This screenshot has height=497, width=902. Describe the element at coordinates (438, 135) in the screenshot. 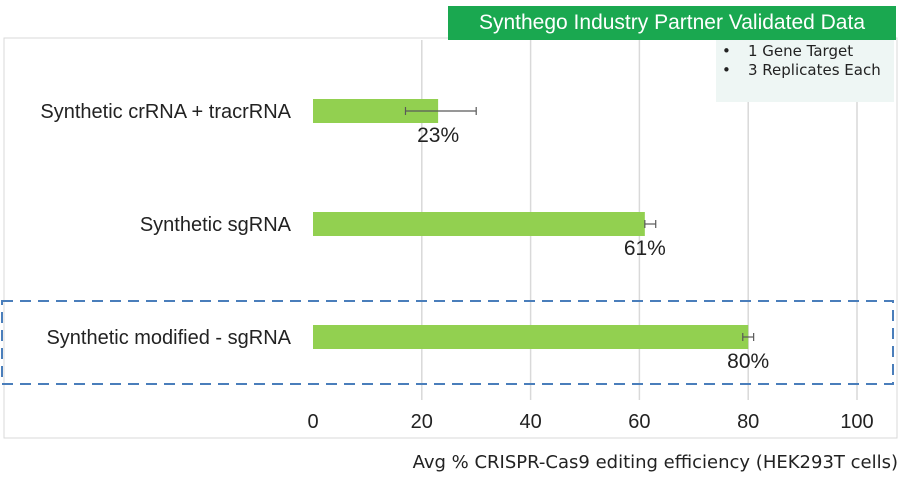

I see `data-label: 23%` at that location.